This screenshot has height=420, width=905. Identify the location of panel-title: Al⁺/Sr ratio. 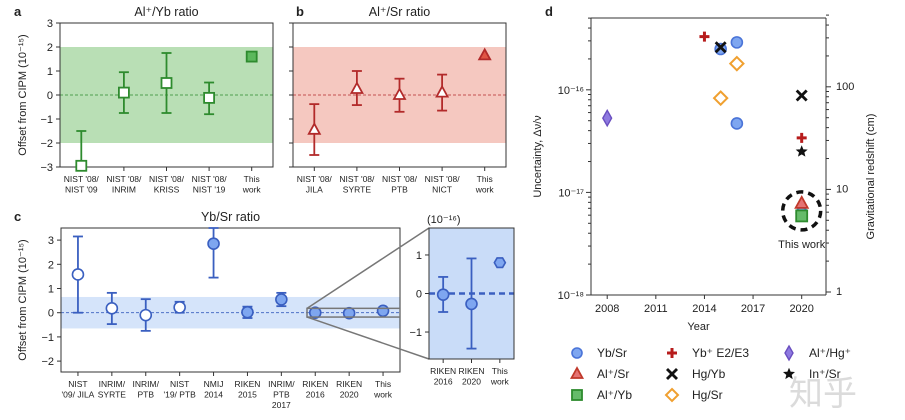
(400, 12).